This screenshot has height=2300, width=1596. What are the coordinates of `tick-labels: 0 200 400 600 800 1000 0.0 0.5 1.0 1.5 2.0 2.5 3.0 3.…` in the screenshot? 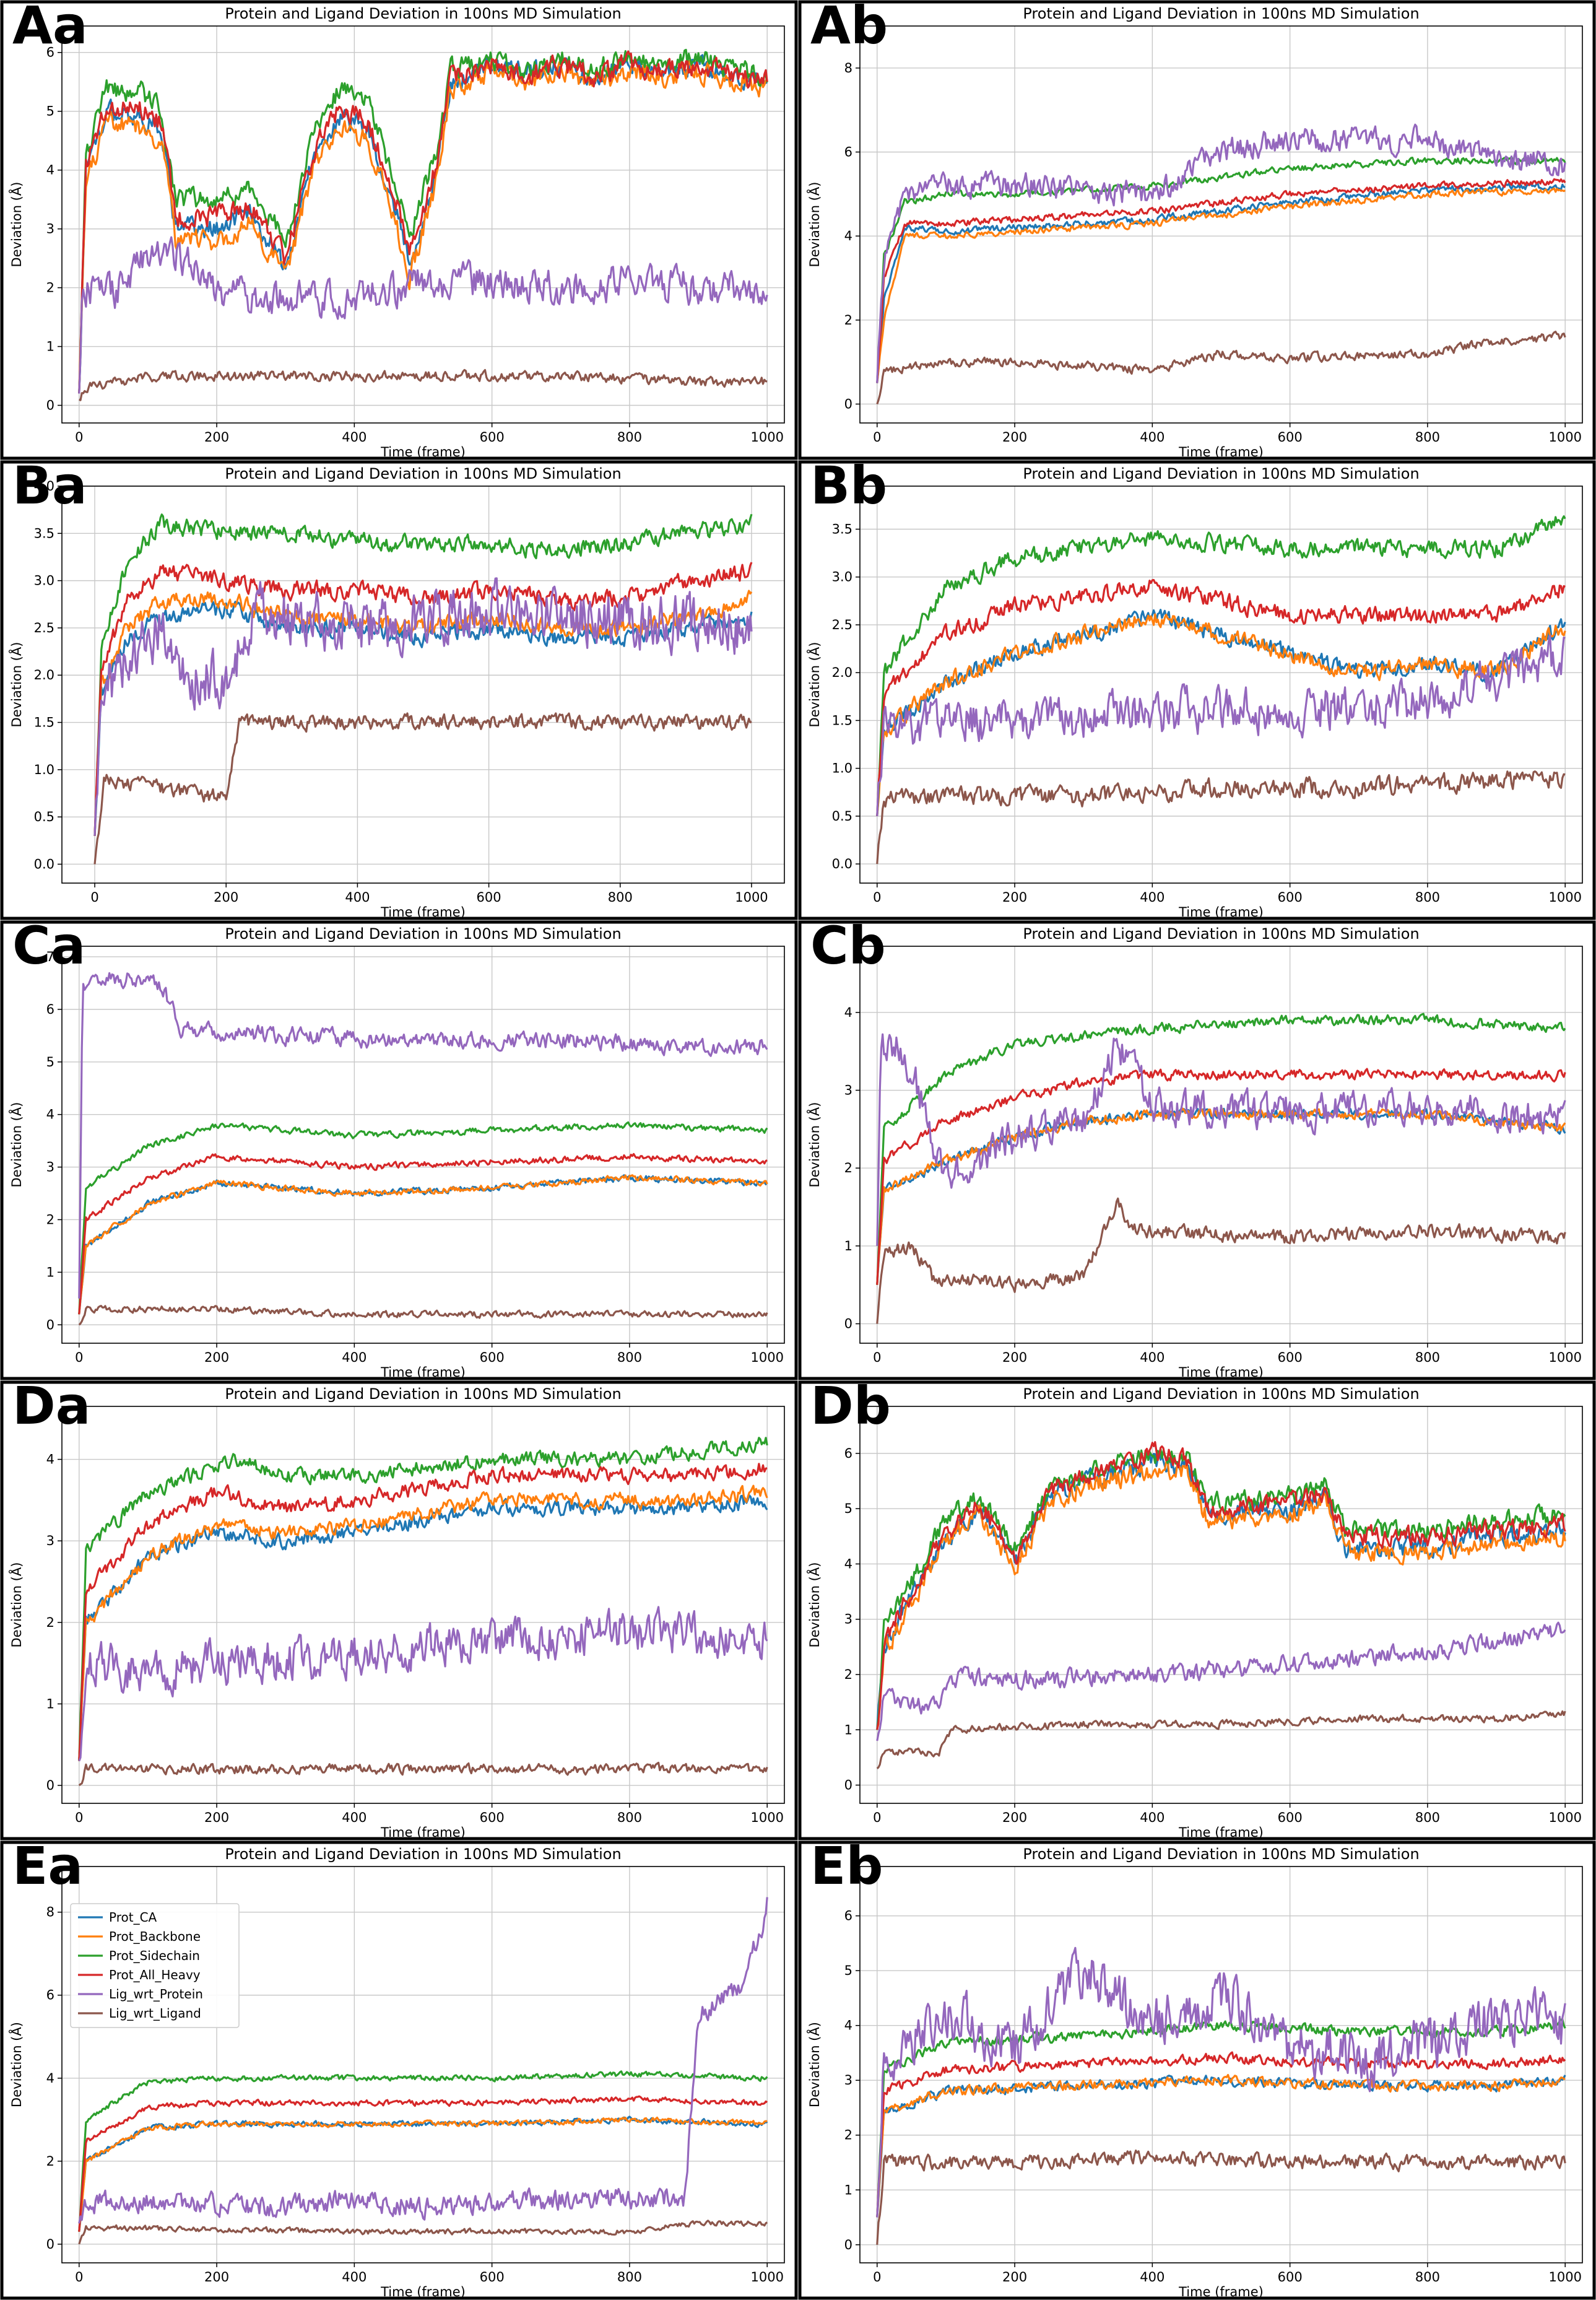 It's located at (401, 692).